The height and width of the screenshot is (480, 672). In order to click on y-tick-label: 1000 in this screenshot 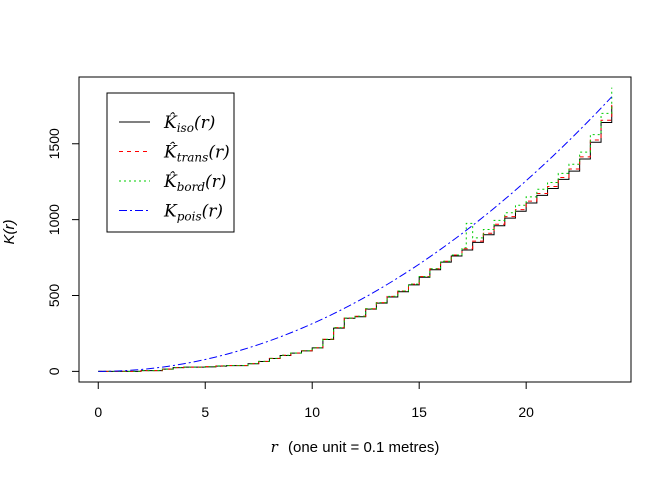, I will do `click(54, 219)`.